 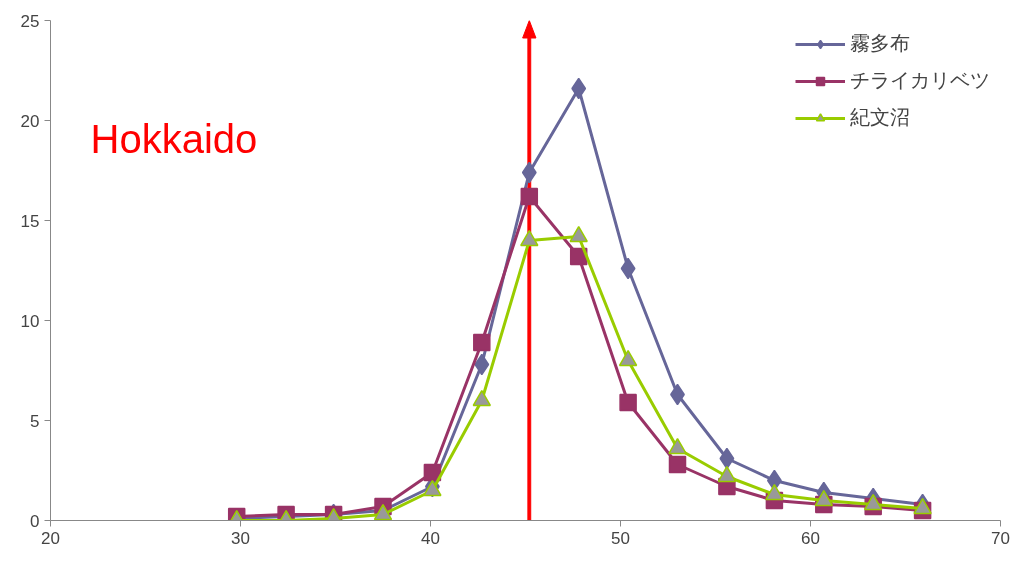 I want to click on y-tick-label: 15, so click(x=30, y=221).